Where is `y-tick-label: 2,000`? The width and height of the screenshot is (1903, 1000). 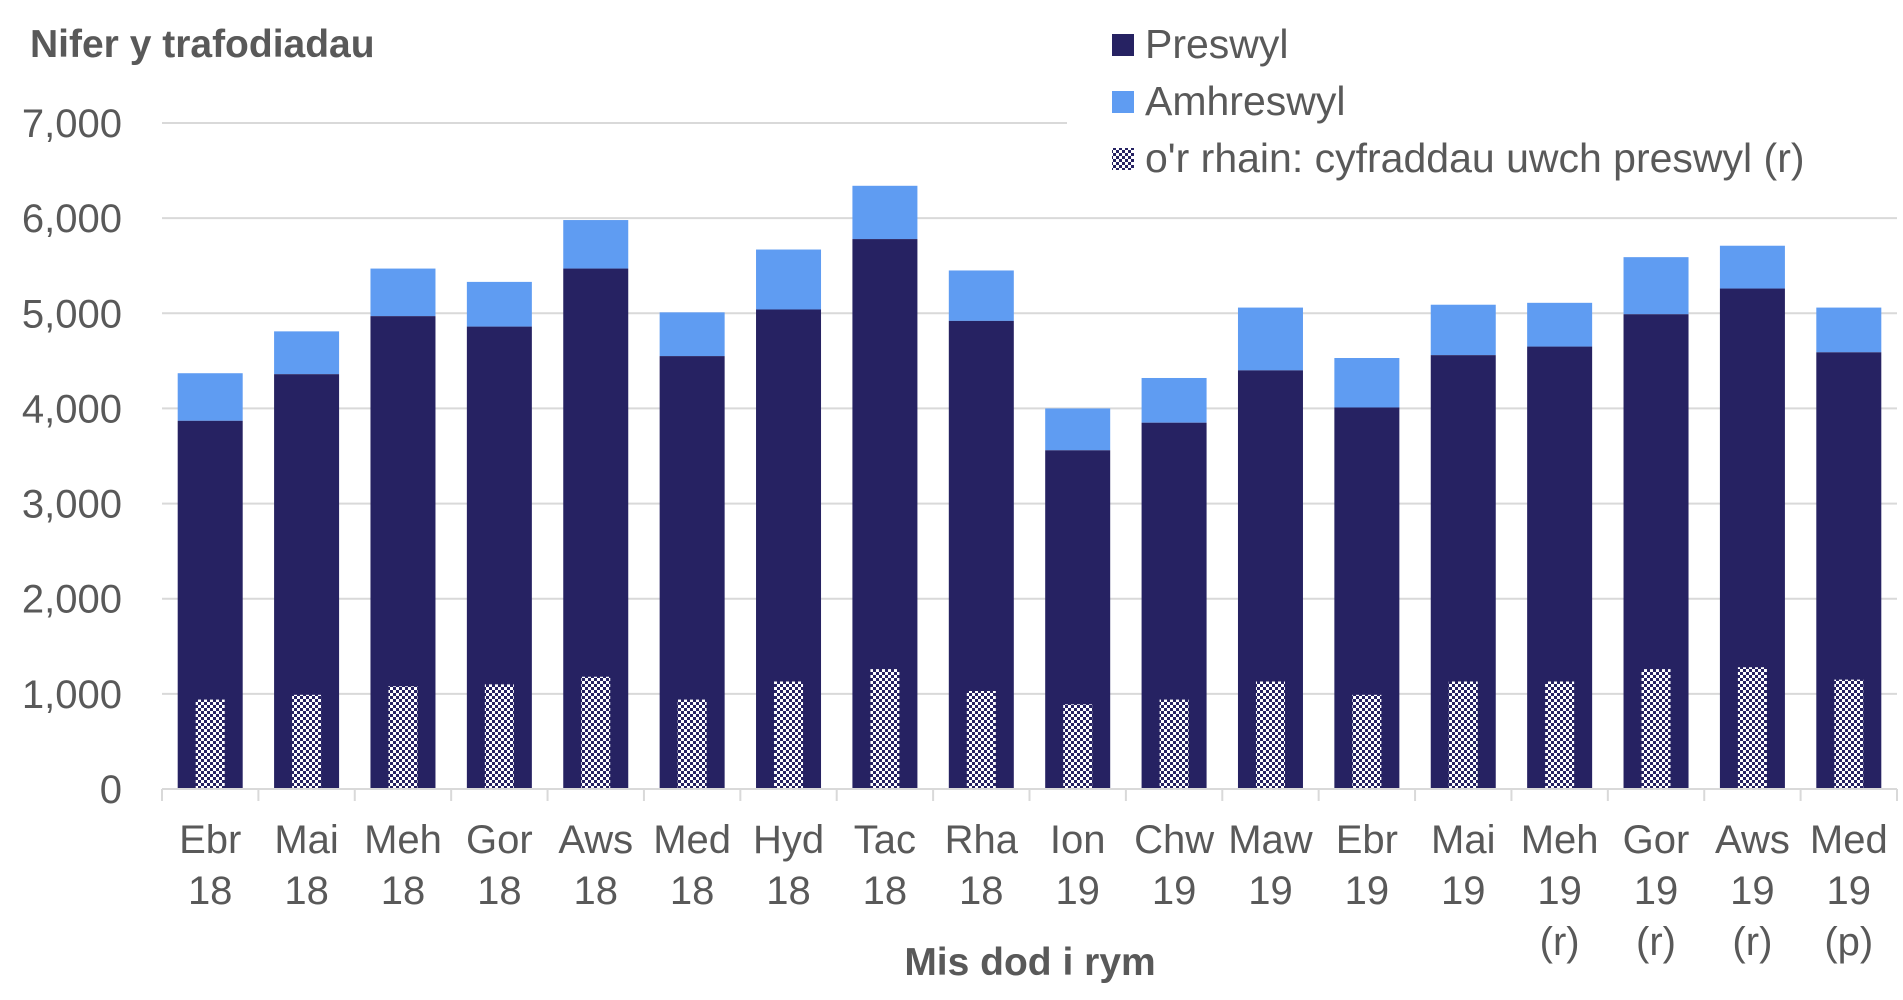 y-tick-label: 2,000 is located at coordinates (72, 600).